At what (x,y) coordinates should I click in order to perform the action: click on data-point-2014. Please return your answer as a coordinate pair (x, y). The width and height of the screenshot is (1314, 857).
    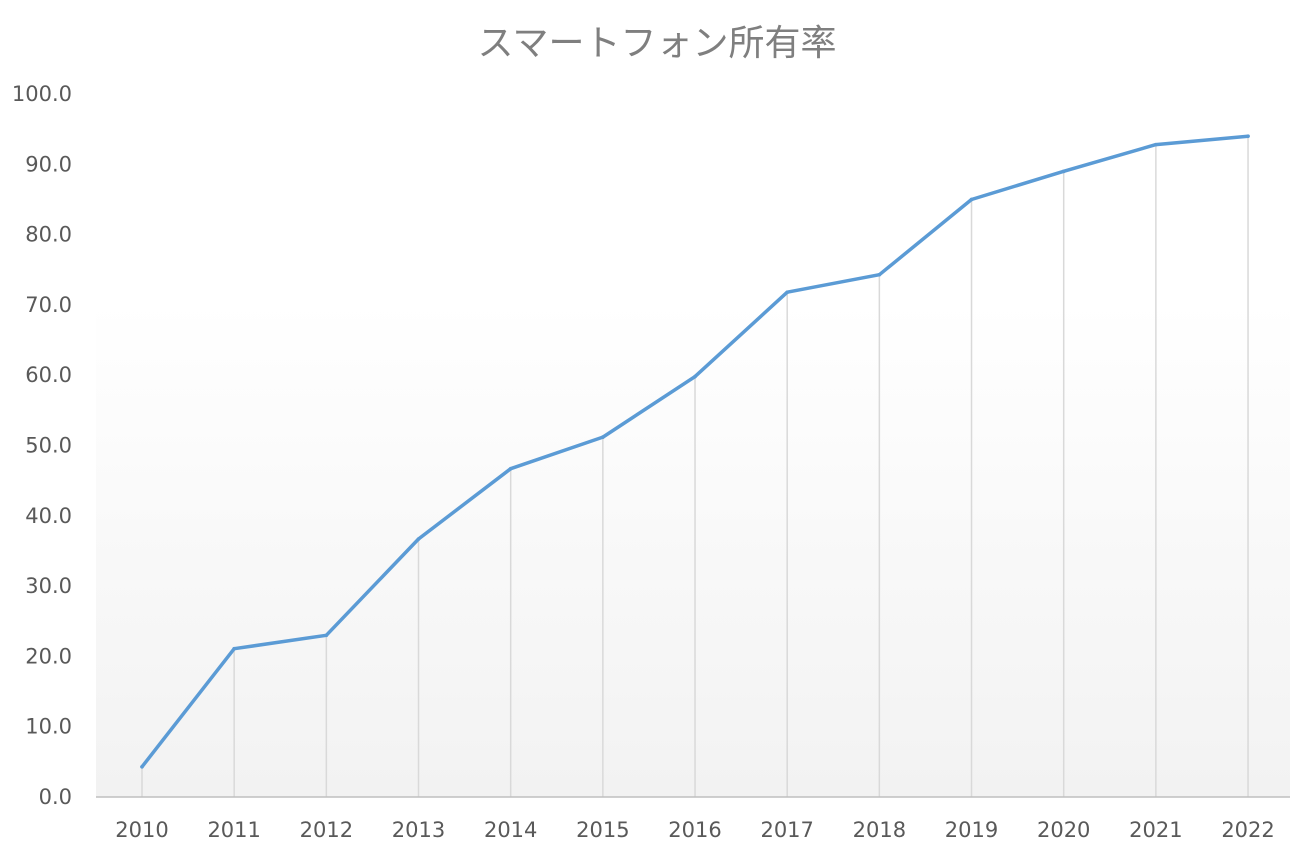
    Looking at the image, I should click on (510, 468).